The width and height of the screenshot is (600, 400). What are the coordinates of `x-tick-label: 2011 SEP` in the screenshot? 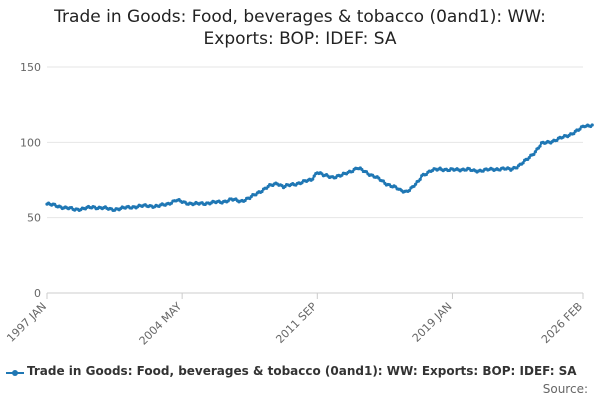 It's located at (296, 323).